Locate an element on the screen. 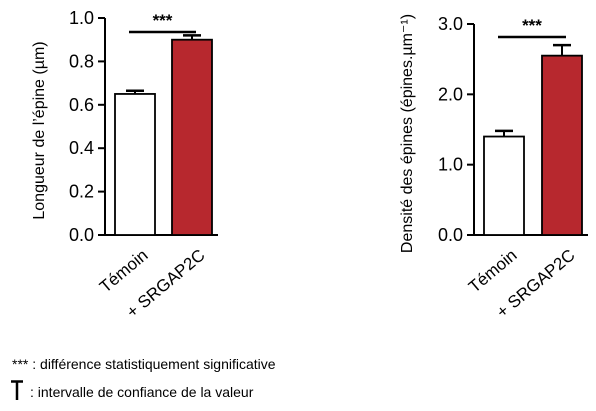 The image size is (596, 411). y-tick-label: 0.6 is located at coordinates (81, 105).